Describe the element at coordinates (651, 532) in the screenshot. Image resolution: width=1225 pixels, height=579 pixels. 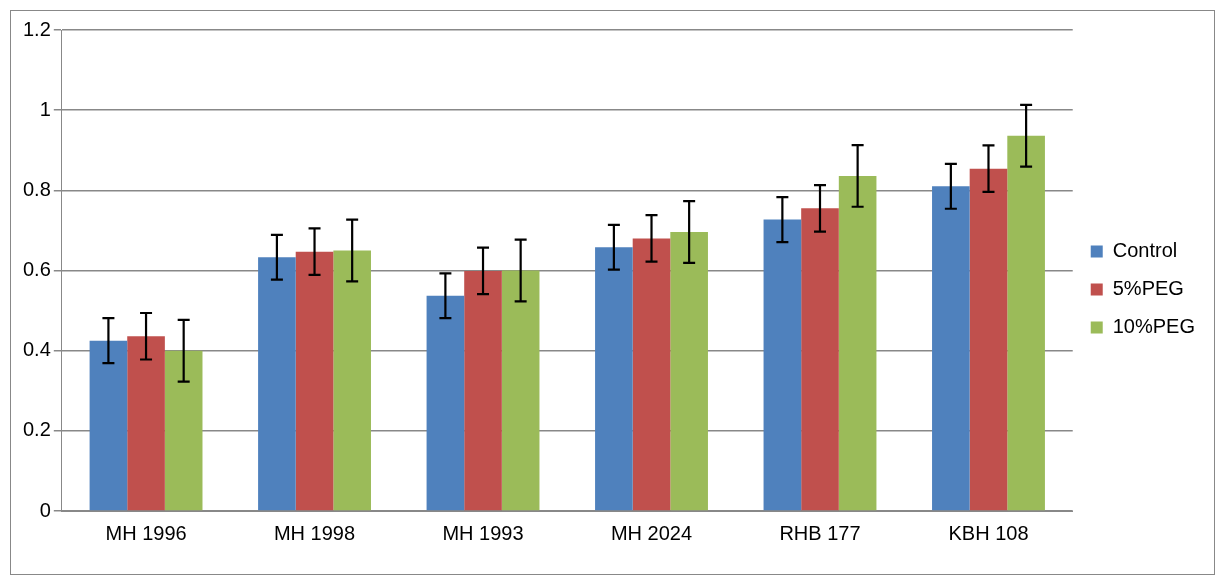
I see `x-tick-label: MH 2024` at that location.